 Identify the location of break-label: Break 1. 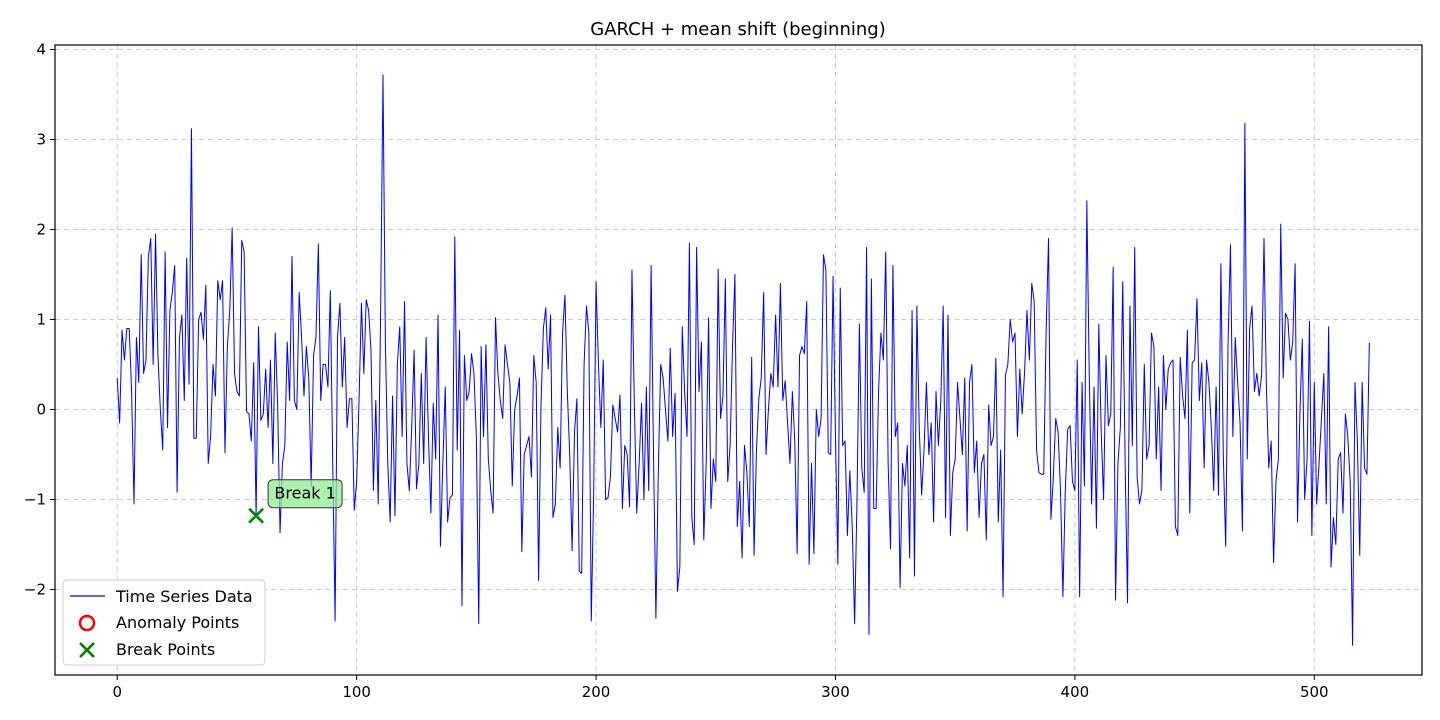
(304, 493).